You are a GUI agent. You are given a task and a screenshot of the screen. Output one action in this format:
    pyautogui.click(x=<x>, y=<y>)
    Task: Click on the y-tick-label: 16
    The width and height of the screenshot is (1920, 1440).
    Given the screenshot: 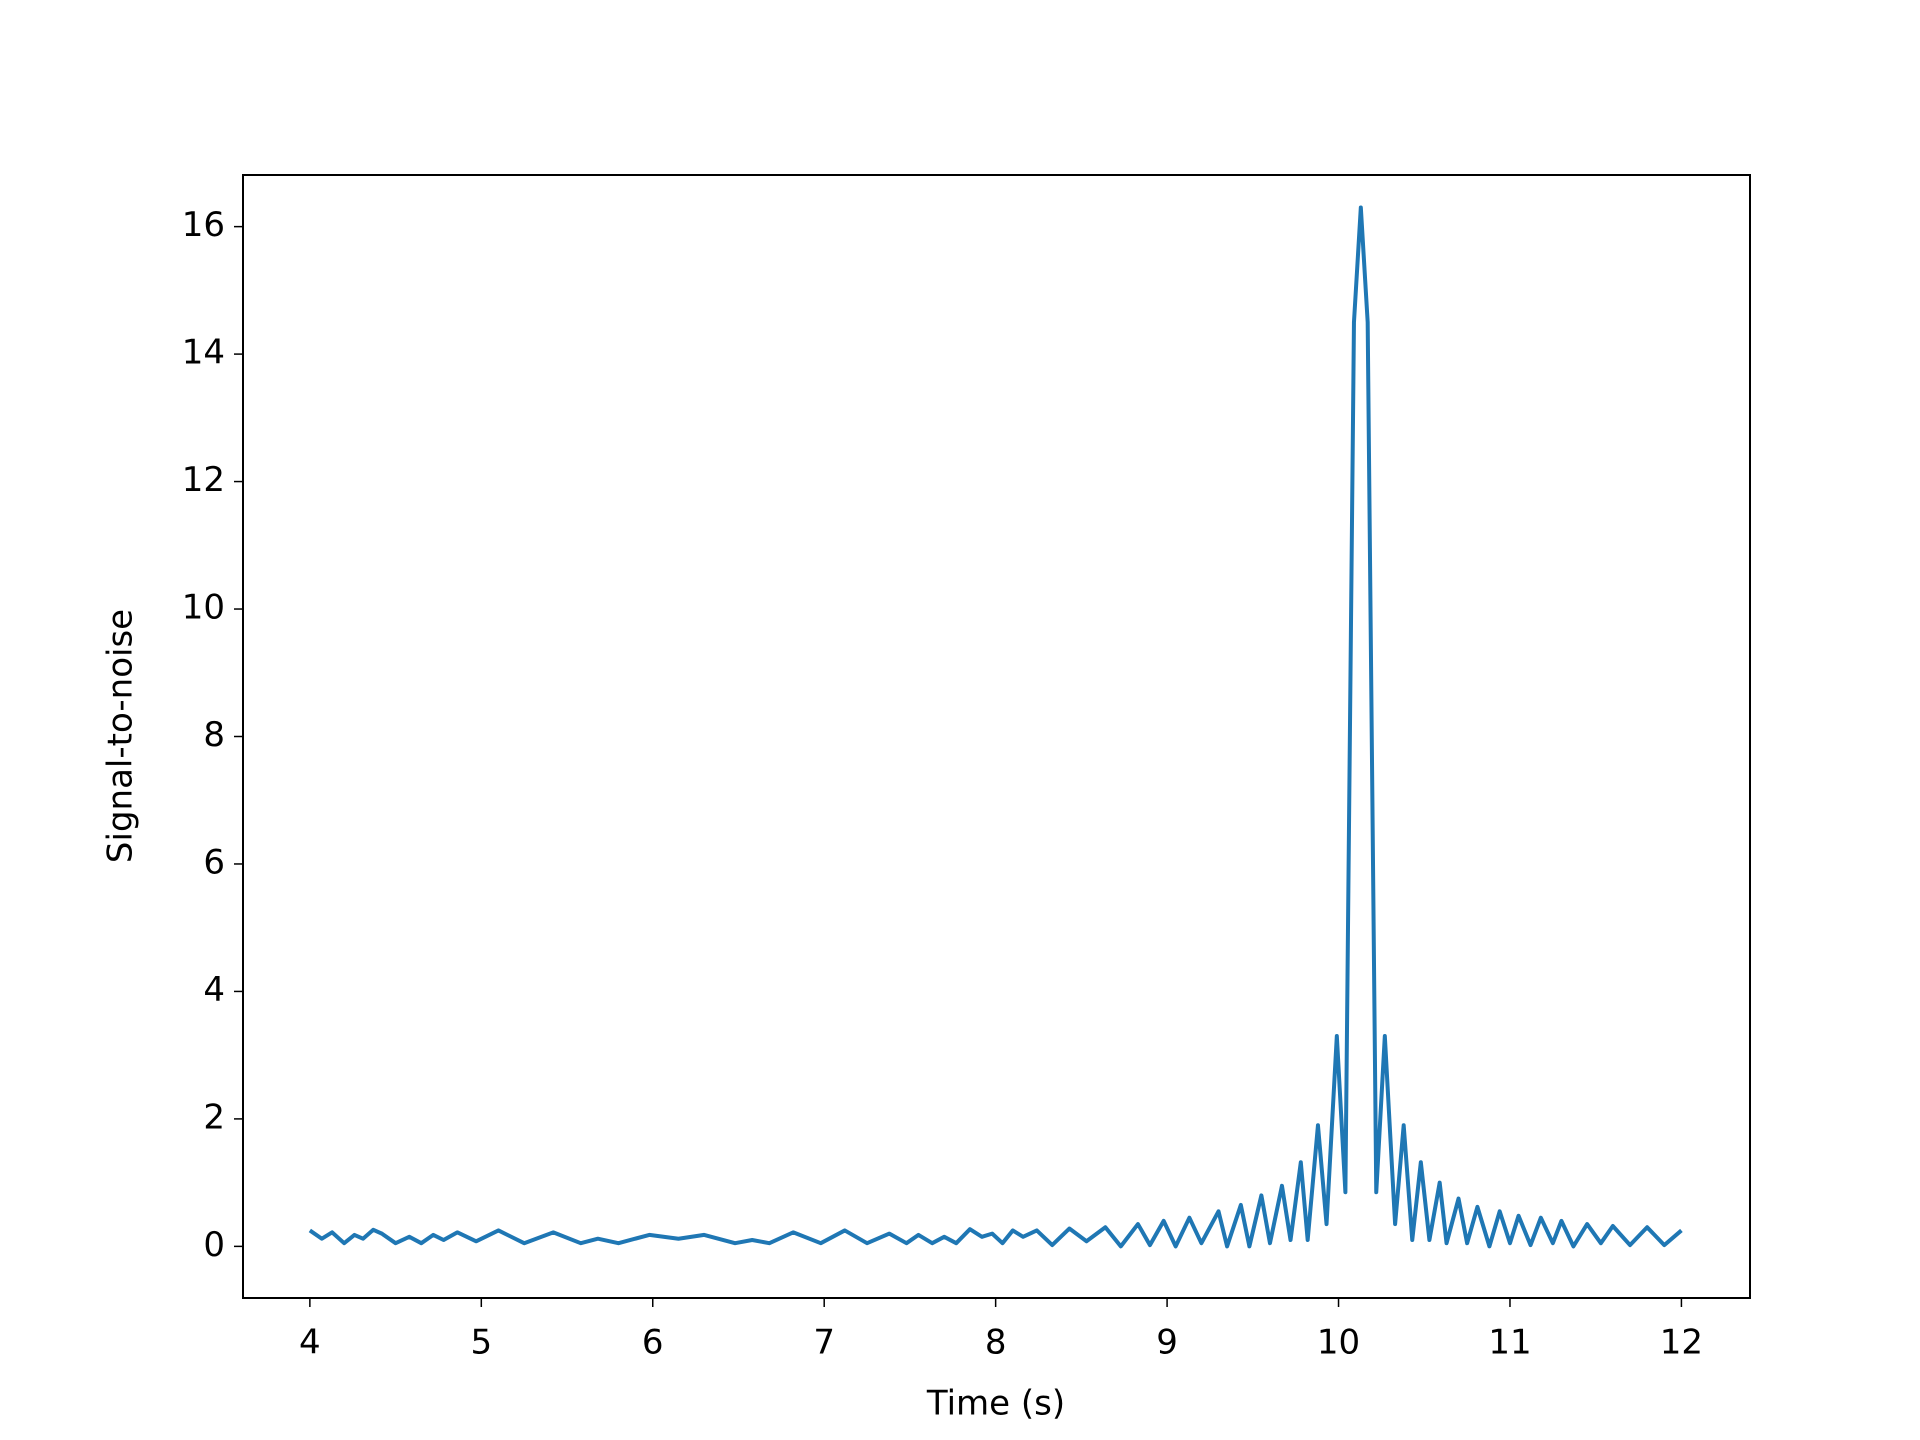 What is the action you would take?
    pyautogui.click(x=203, y=225)
    